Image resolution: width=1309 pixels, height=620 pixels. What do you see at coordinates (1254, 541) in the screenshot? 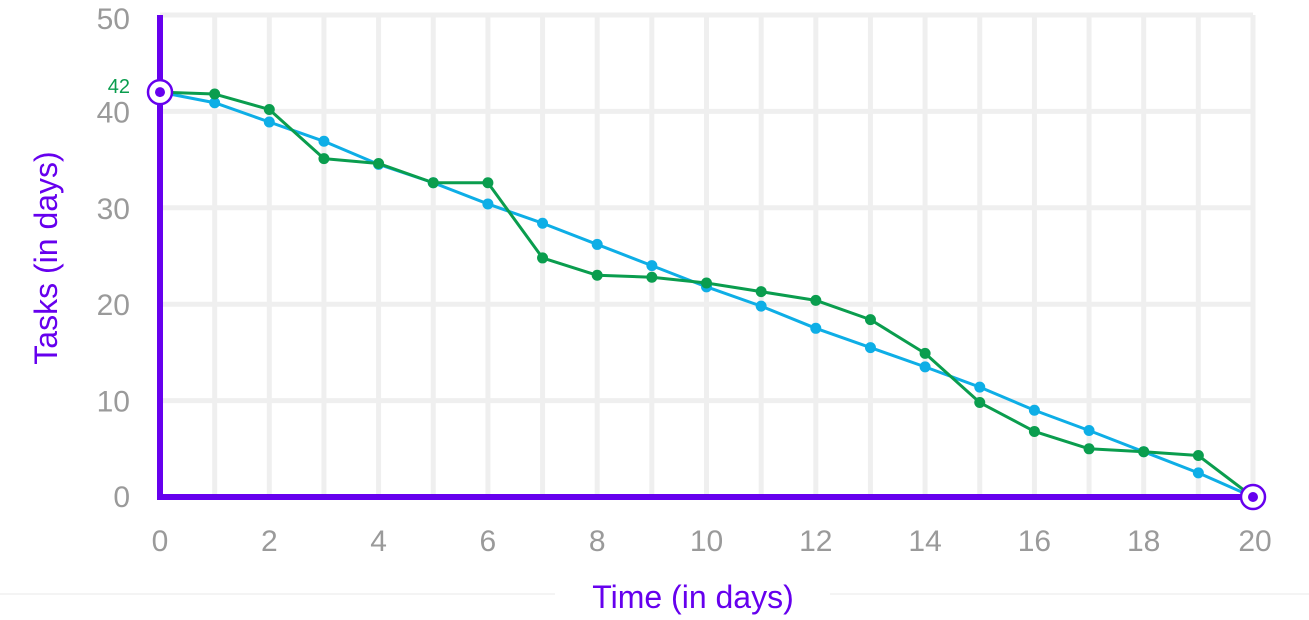
I see `x-tick-label: 20` at bounding box center [1254, 541].